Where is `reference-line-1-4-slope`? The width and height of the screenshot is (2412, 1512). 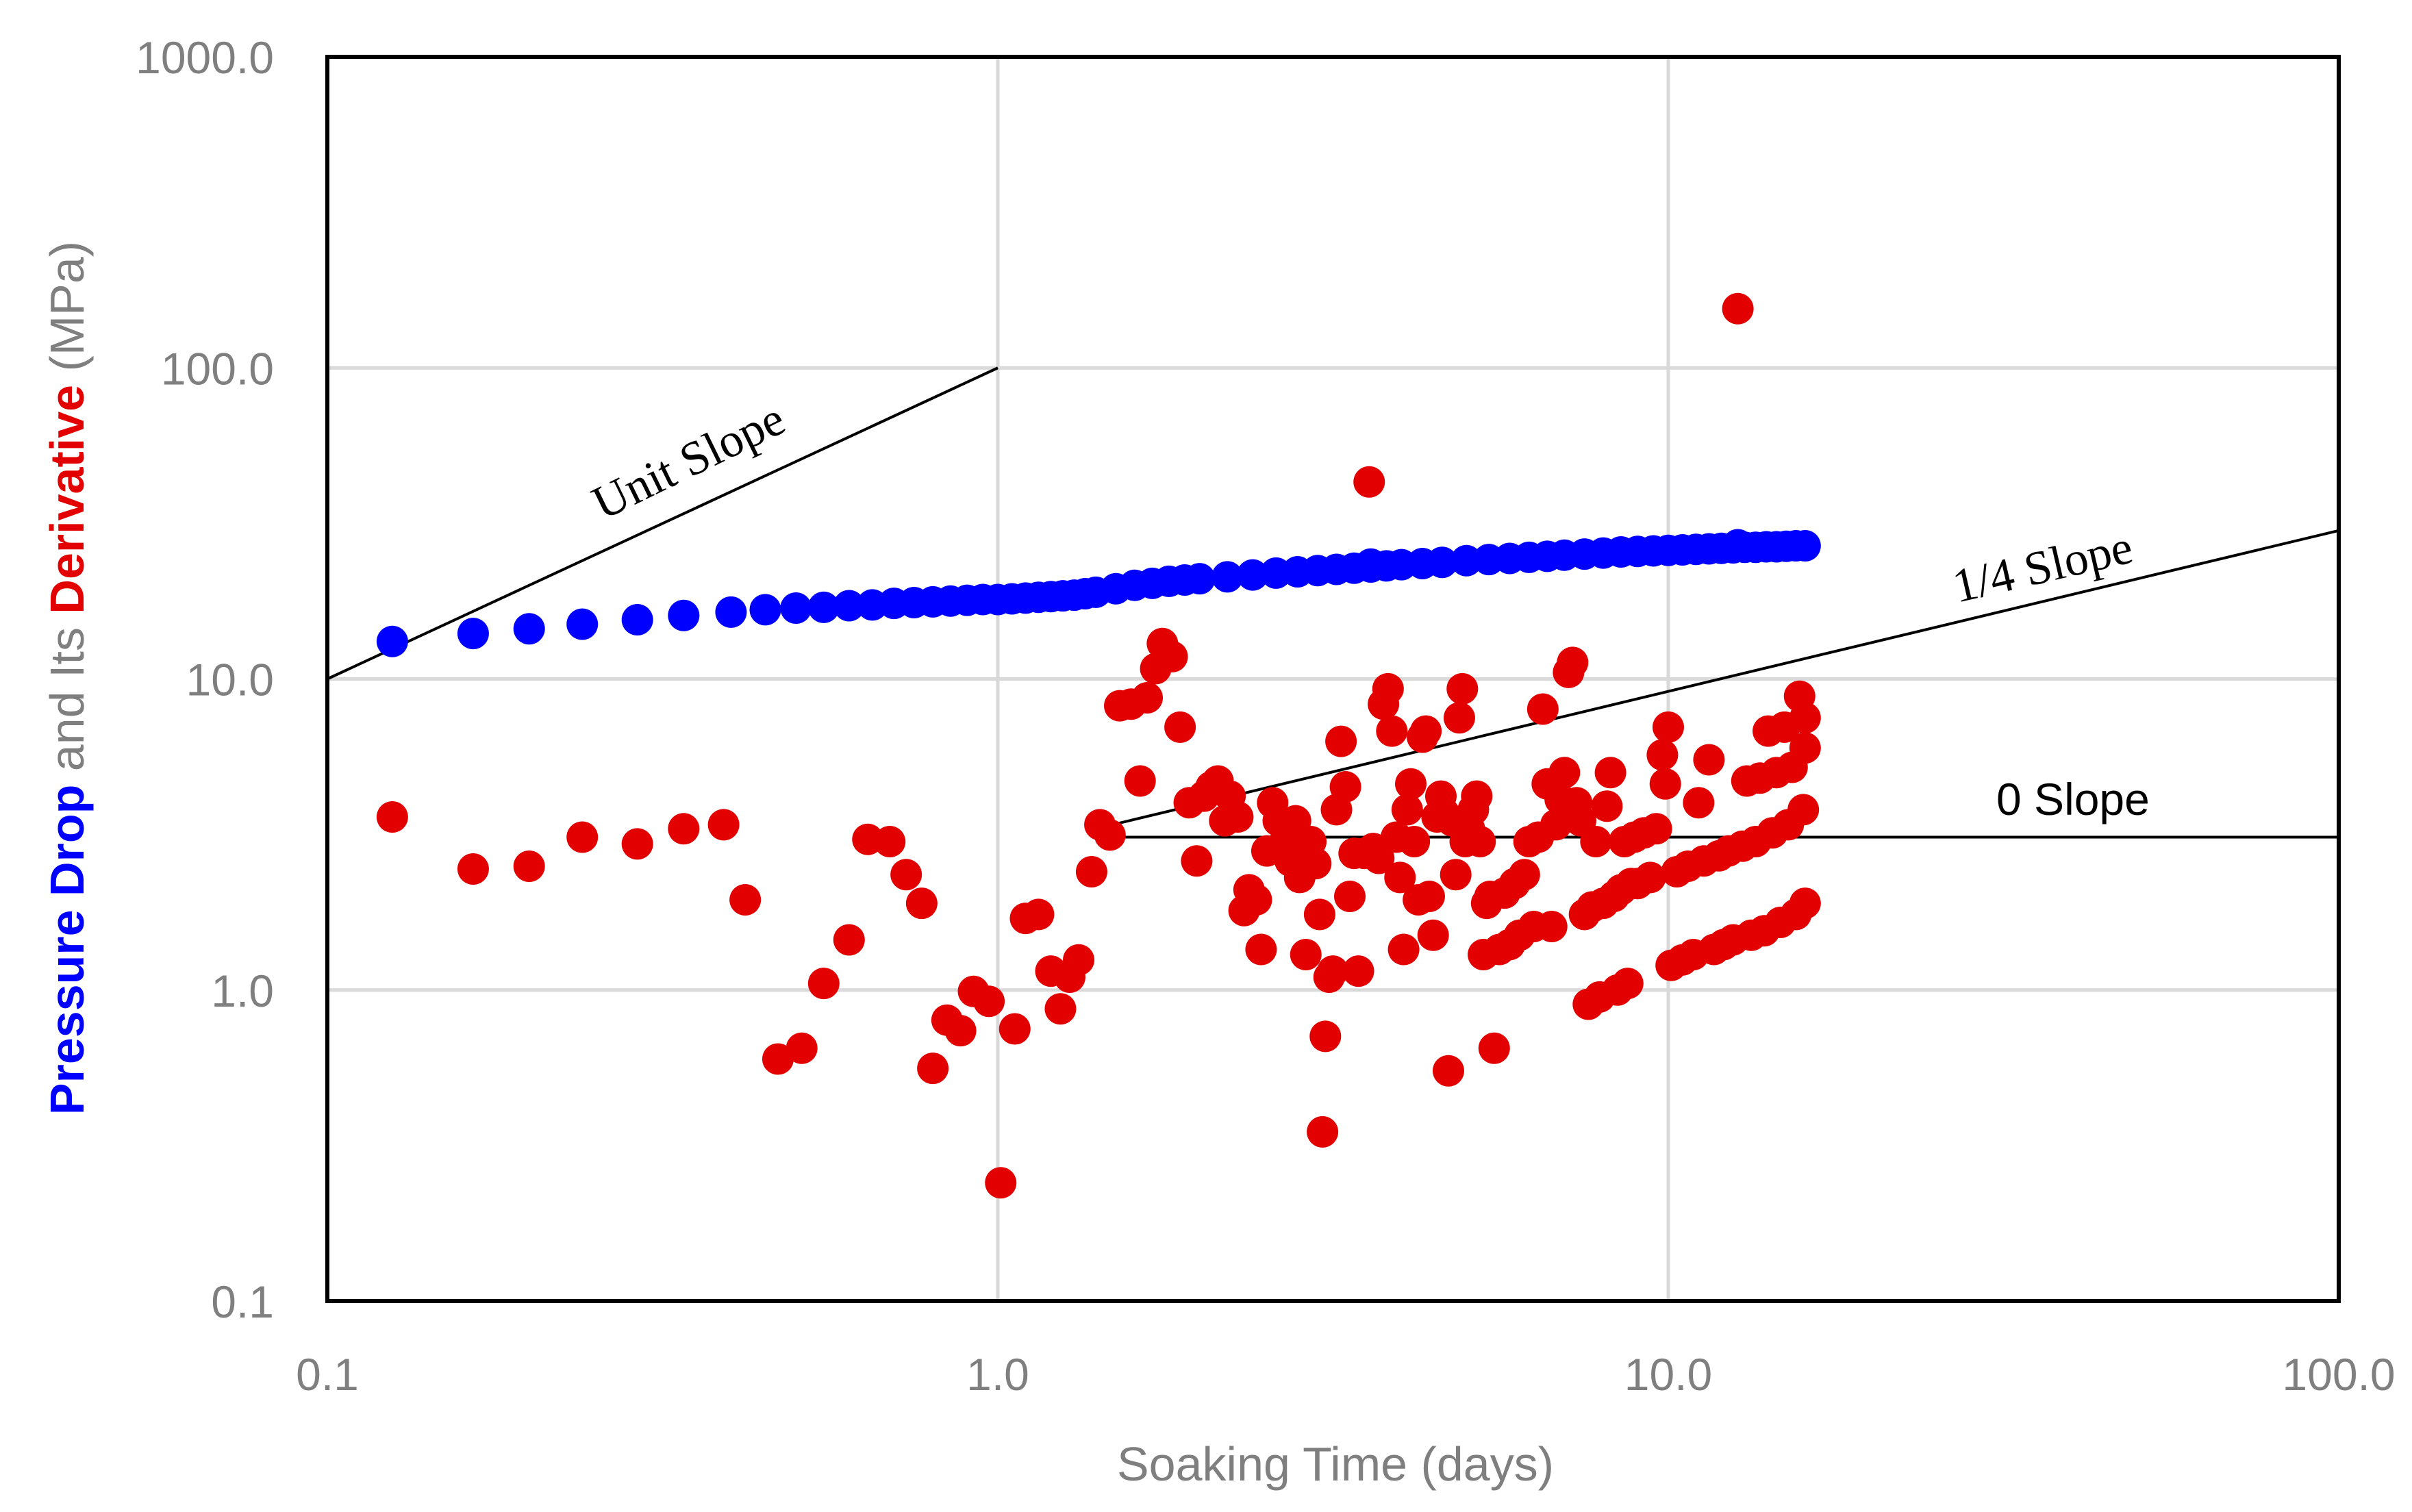 reference-line-1-4-slope is located at coordinates (1717, 680).